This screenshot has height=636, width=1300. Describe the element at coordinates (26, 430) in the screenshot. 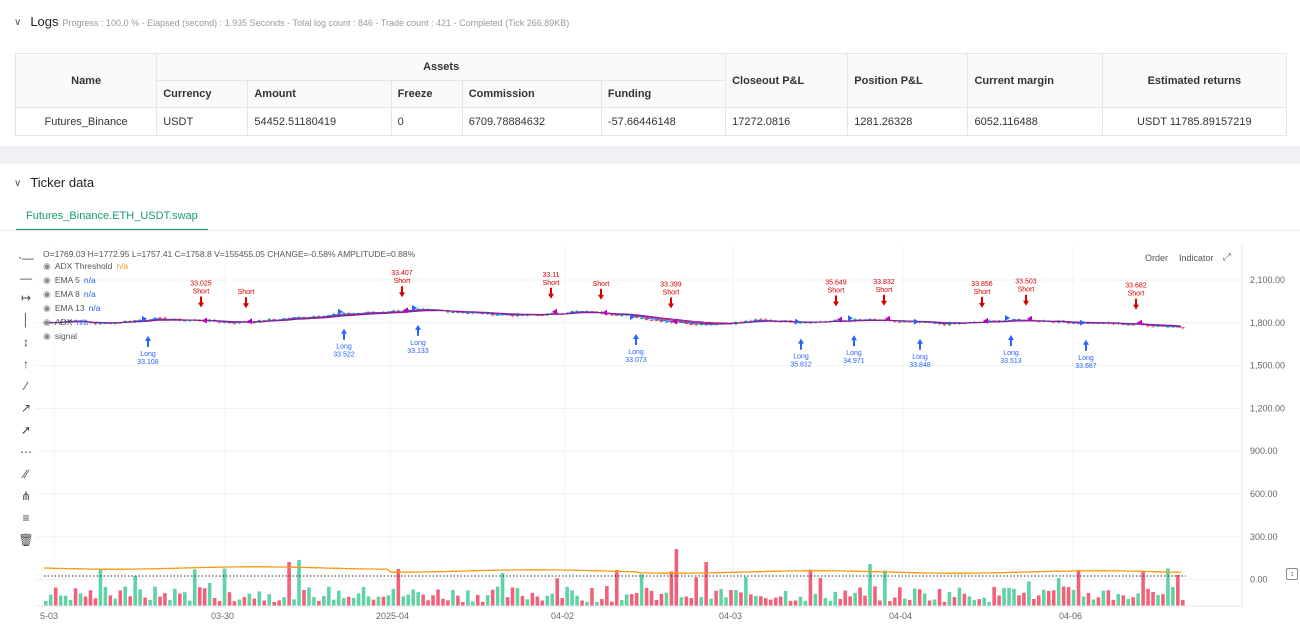

I see `trend-ray-icon: ➚` at that location.